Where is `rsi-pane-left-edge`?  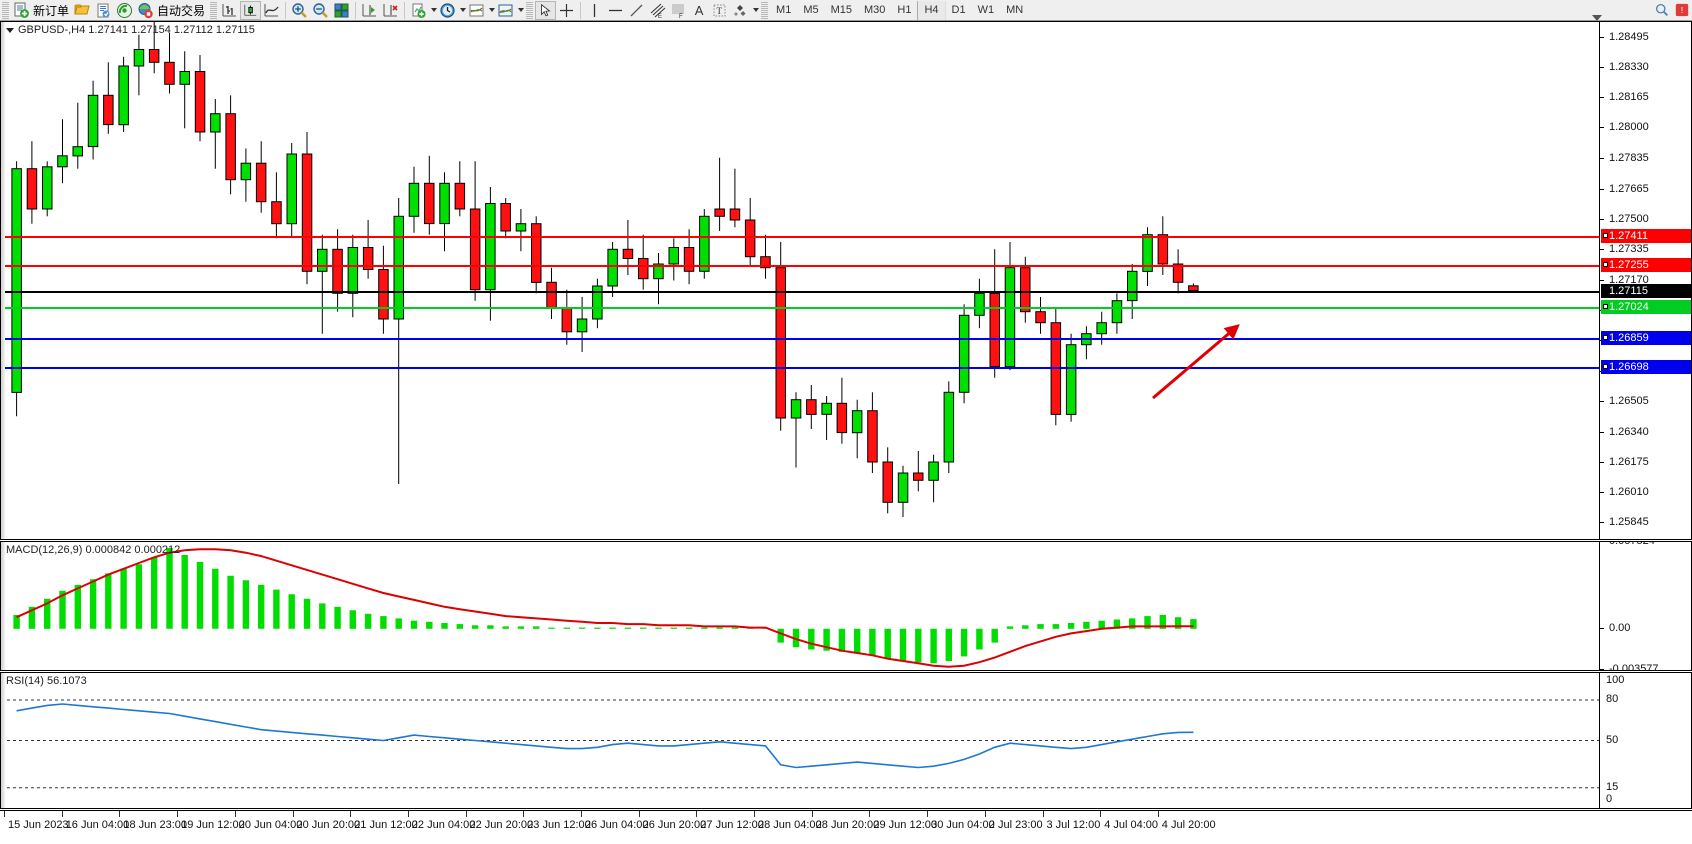 rsi-pane-left-edge is located at coordinates (3, 740).